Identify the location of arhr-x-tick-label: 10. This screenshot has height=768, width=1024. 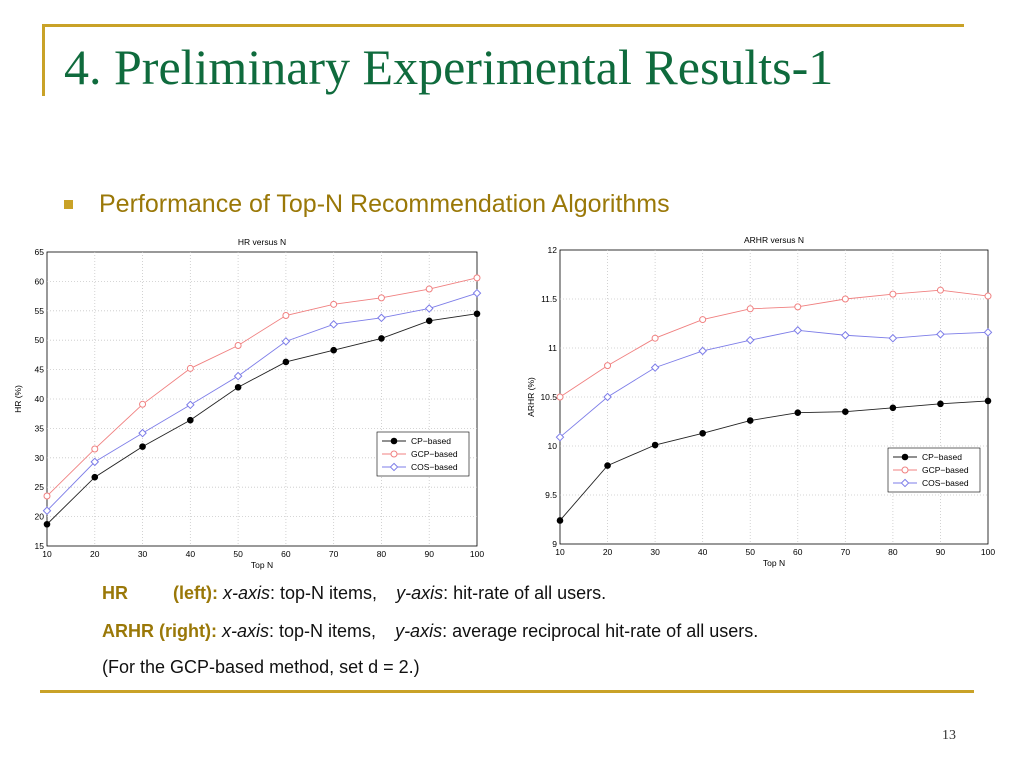
(560, 552).